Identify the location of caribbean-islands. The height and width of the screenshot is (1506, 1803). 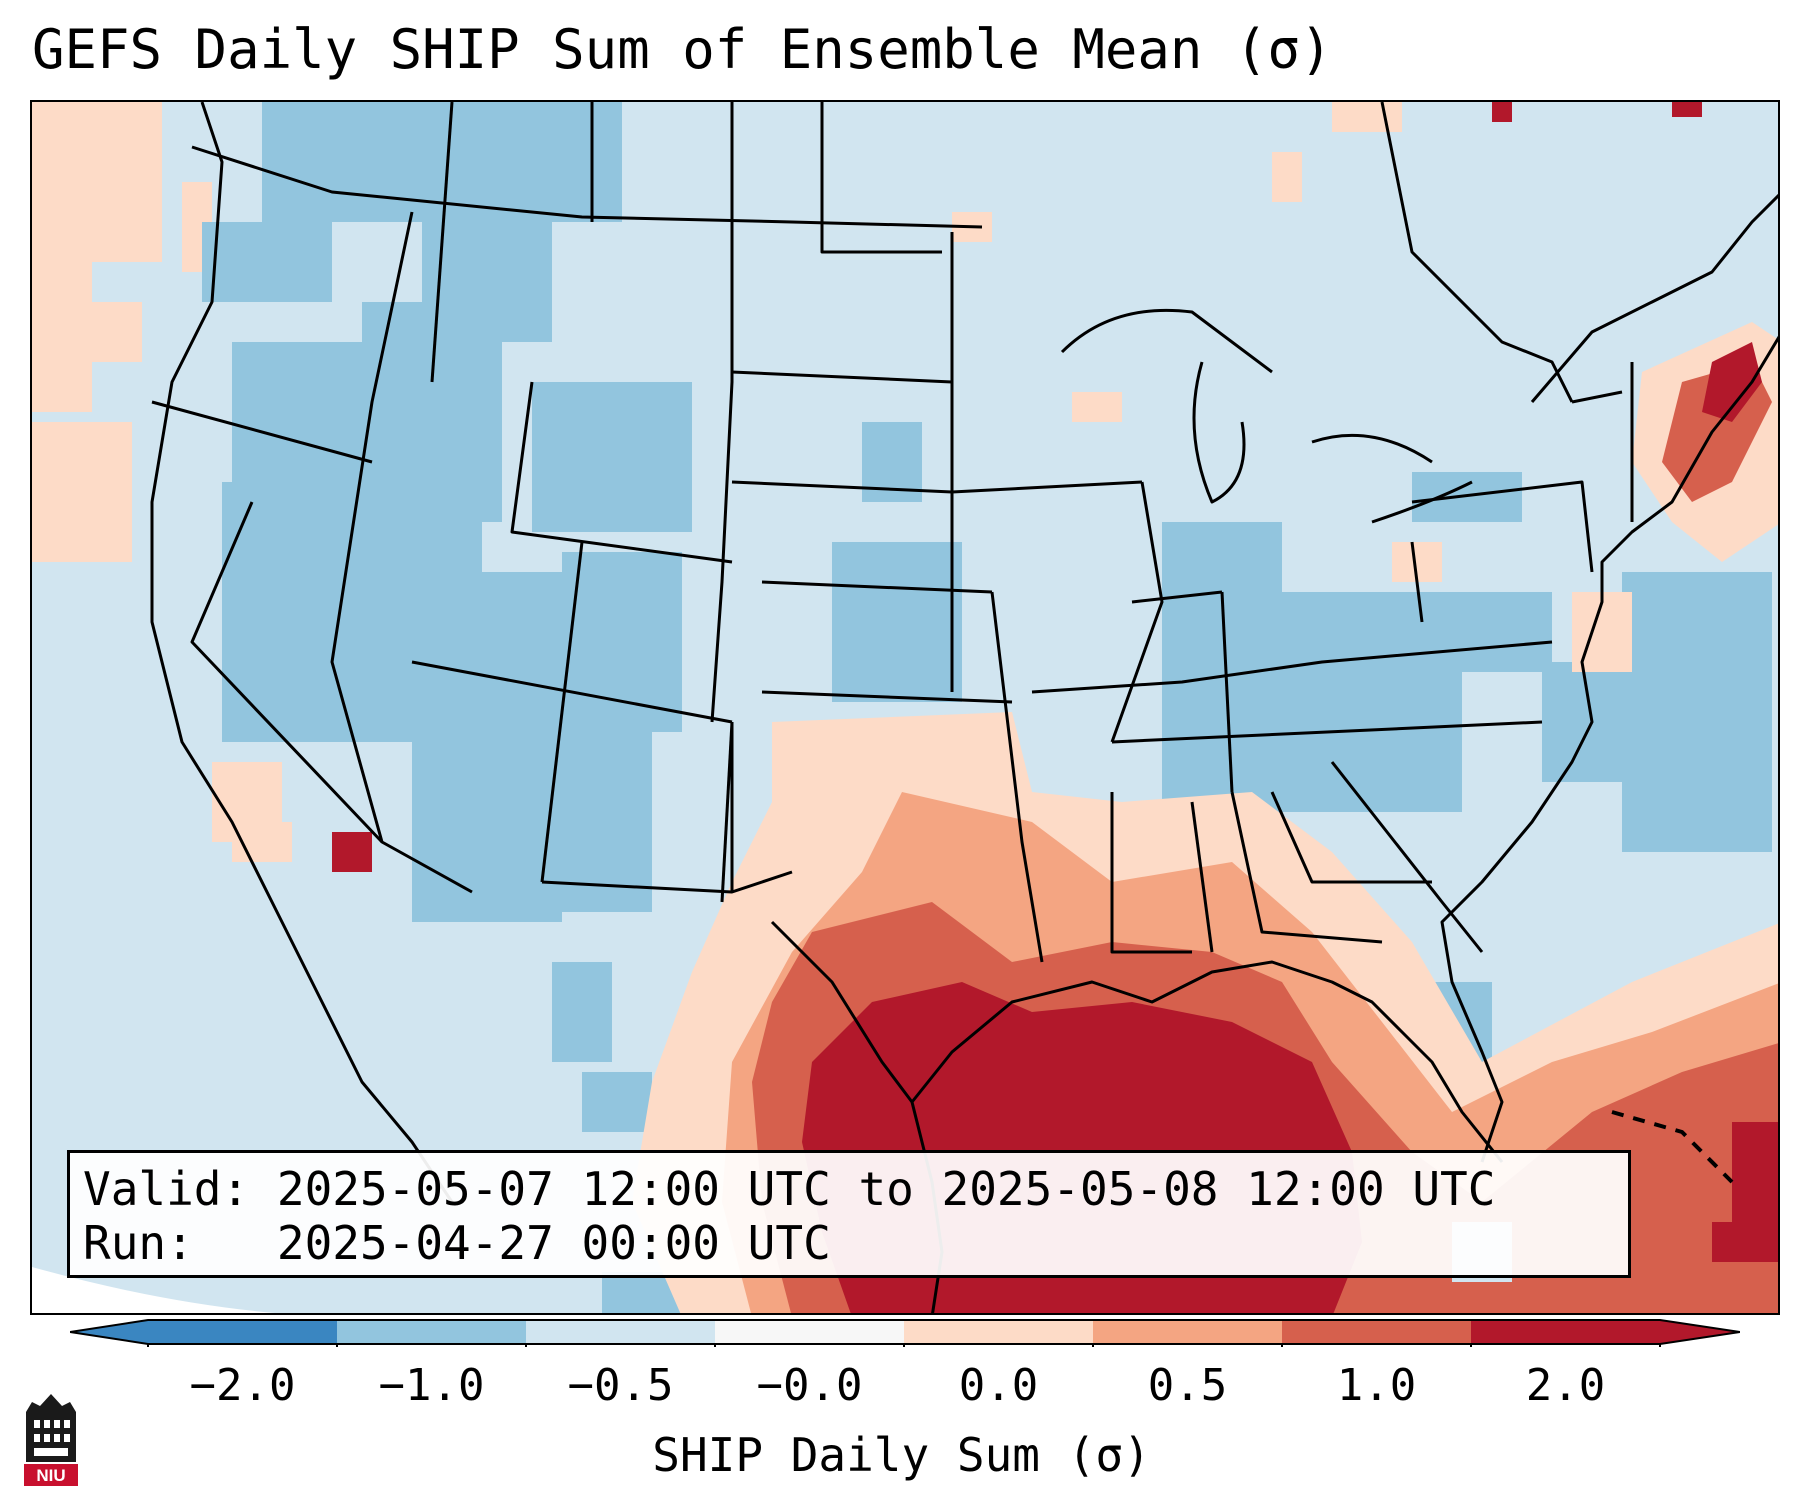
(1672, 1147).